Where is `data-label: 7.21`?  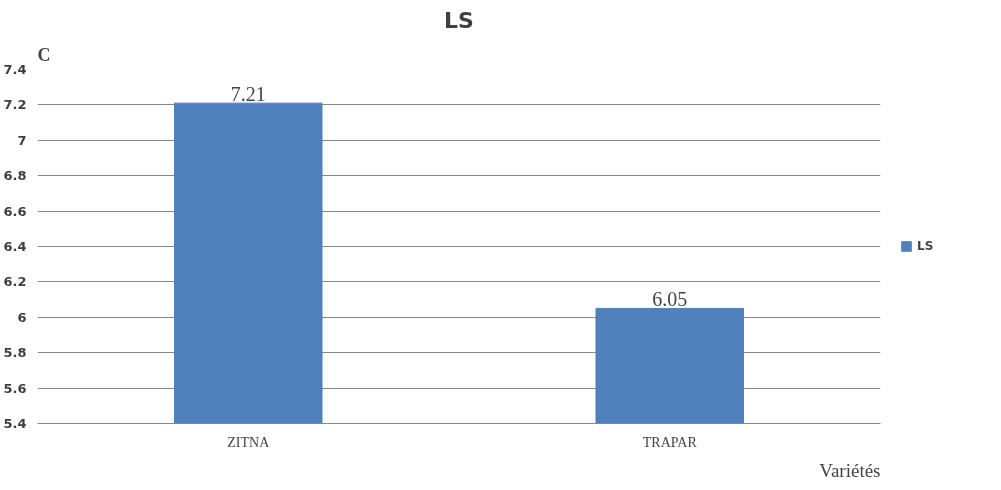 data-label: 7.21 is located at coordinates (248, 94).